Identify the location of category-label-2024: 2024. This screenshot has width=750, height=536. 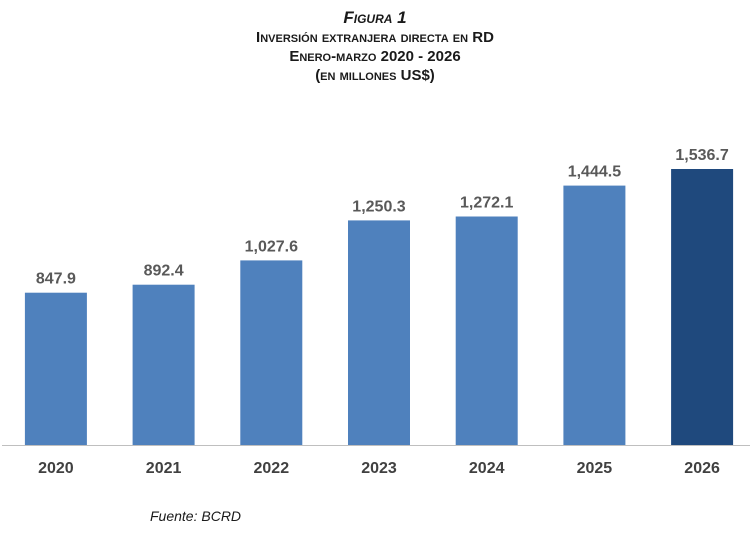
(487, 468).